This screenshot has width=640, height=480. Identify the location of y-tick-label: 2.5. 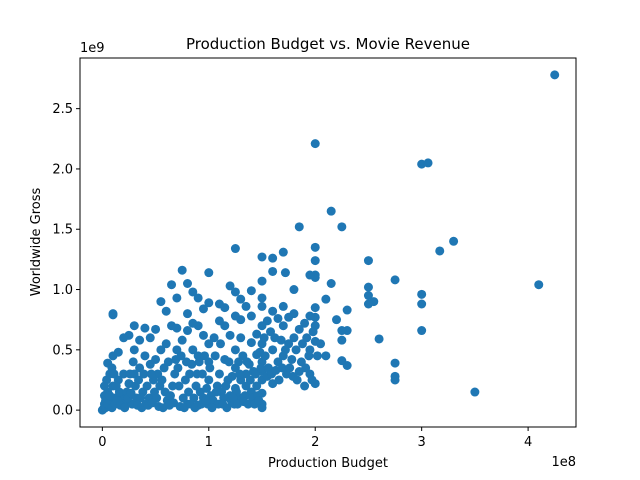
(62, 109).